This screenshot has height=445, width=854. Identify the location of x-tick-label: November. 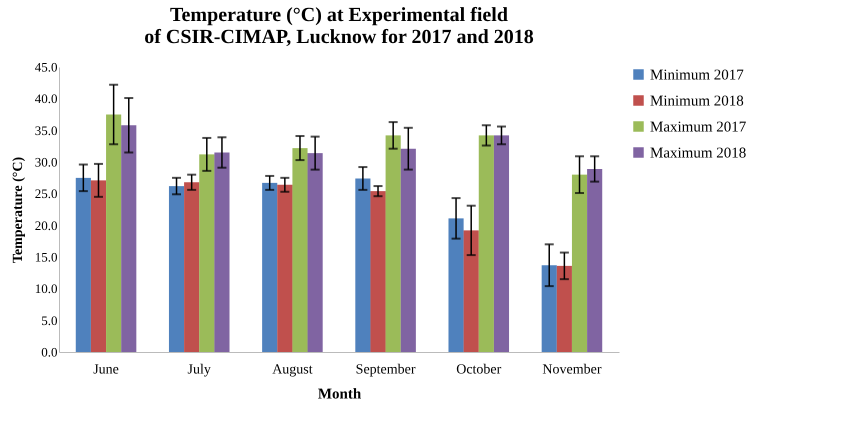
(572, 370).